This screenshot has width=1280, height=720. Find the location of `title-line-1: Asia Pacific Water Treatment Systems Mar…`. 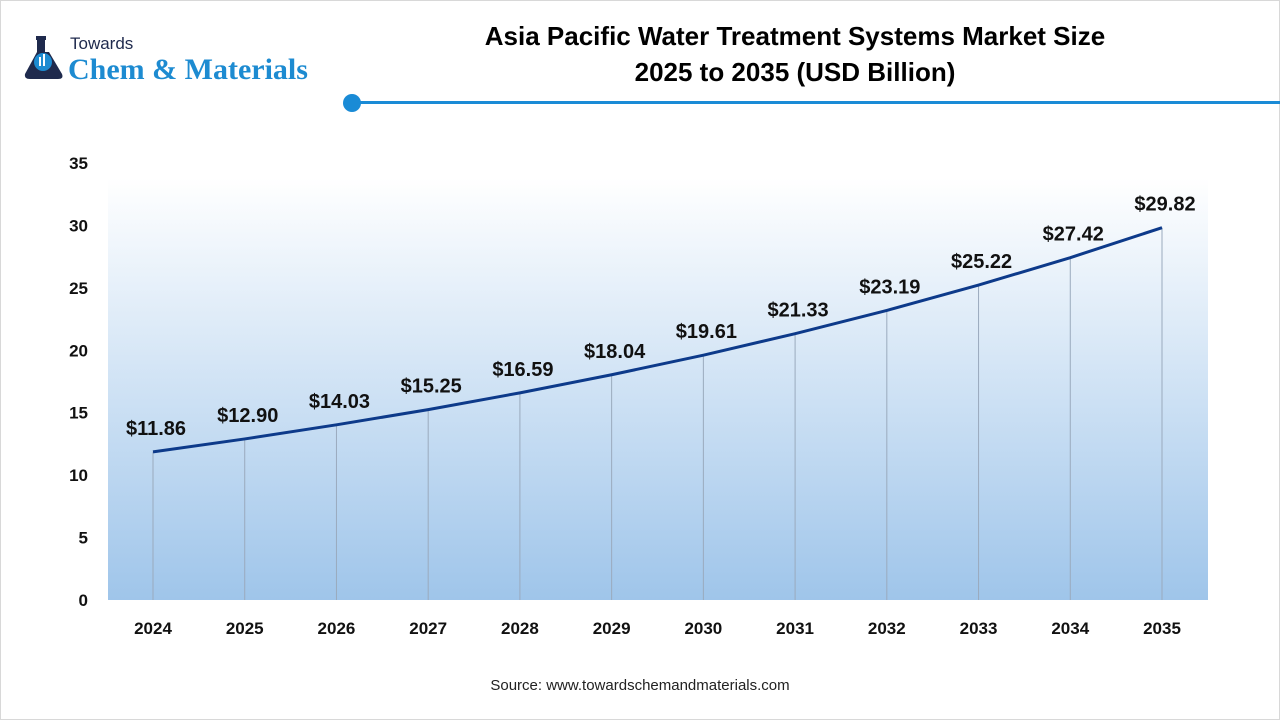

title-line-1: Asia Pacific Water Treatment Systems Mar… is located at coordinates (795, 36).